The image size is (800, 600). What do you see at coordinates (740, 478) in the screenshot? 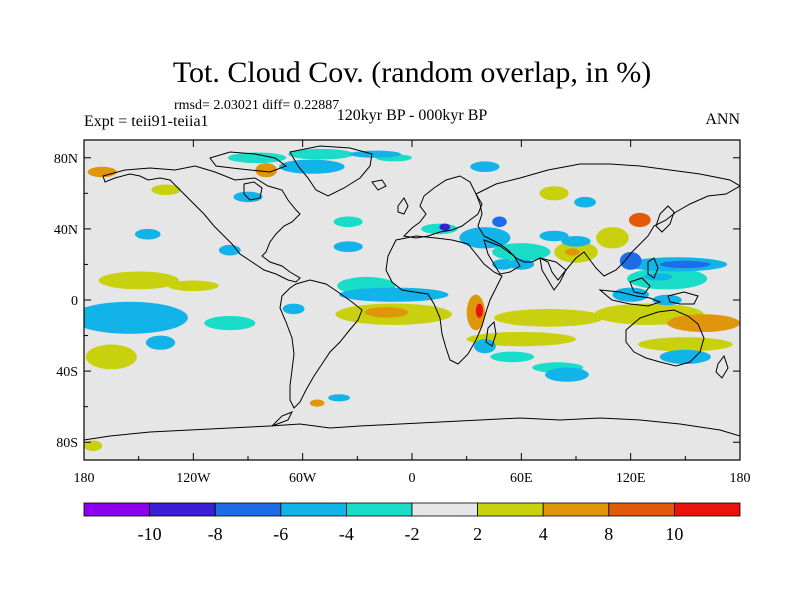
I see `x-tick-label-6: 180` at bounding box center [740, 478].